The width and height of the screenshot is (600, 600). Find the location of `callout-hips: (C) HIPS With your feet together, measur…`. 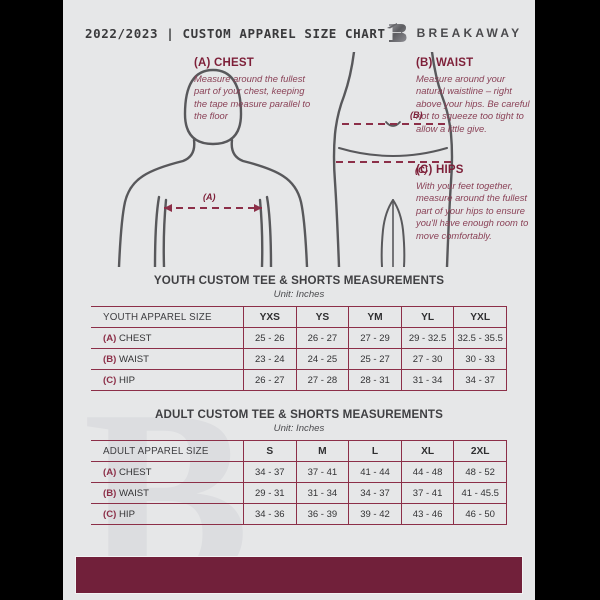

callout-hips: (C) HIPS With your feet together, measur… is located at coordinates (475, 203).